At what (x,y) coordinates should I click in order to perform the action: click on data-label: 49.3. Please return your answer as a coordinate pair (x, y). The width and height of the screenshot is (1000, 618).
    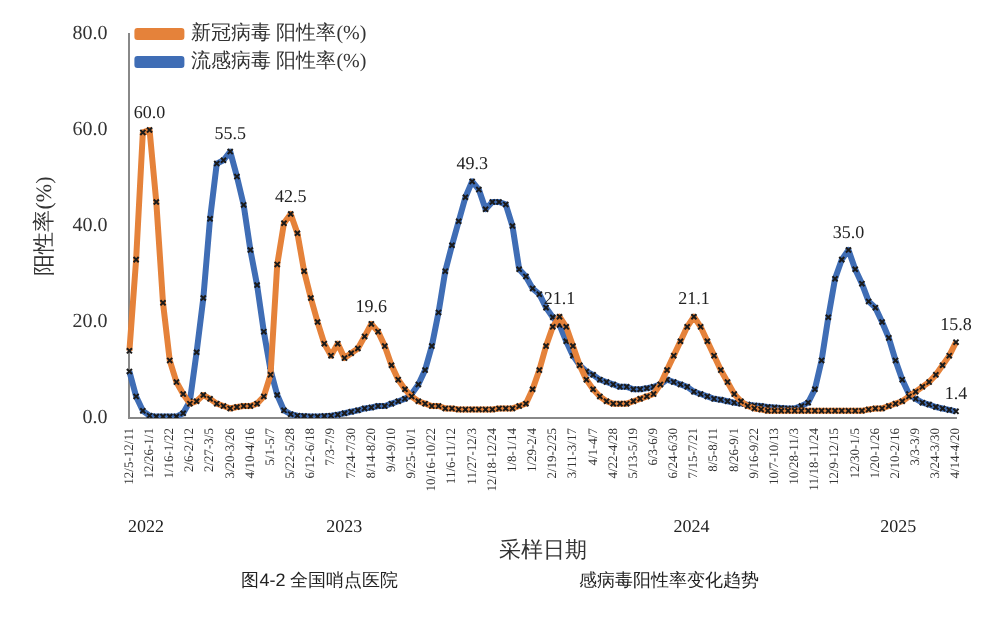
    Looking at the image, I should click on (472, 163).